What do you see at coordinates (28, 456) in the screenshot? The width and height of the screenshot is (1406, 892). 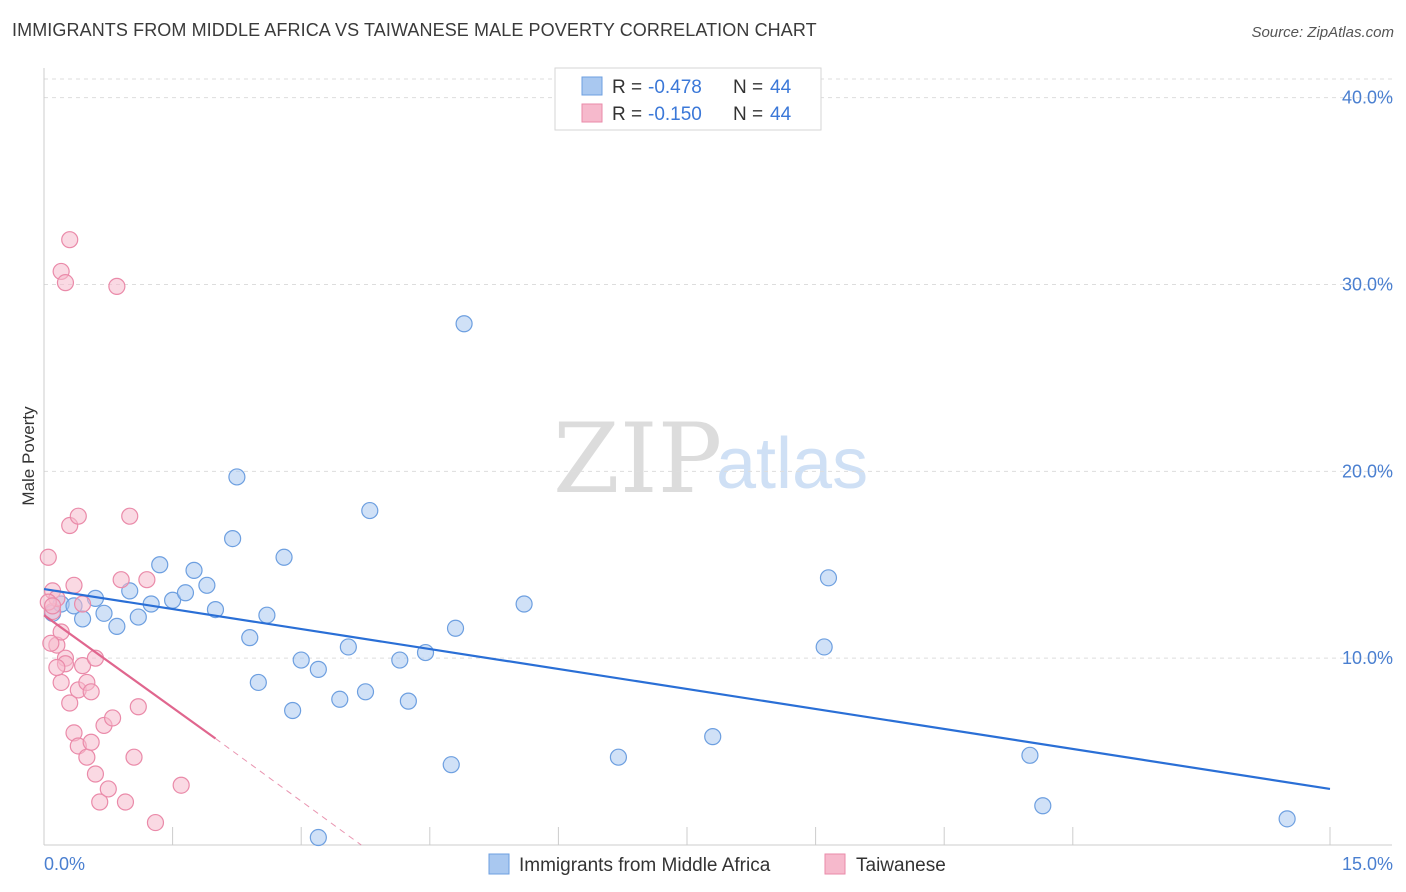 I see `y-axis-title: Male Poverty` at bounding box center [28, 456].